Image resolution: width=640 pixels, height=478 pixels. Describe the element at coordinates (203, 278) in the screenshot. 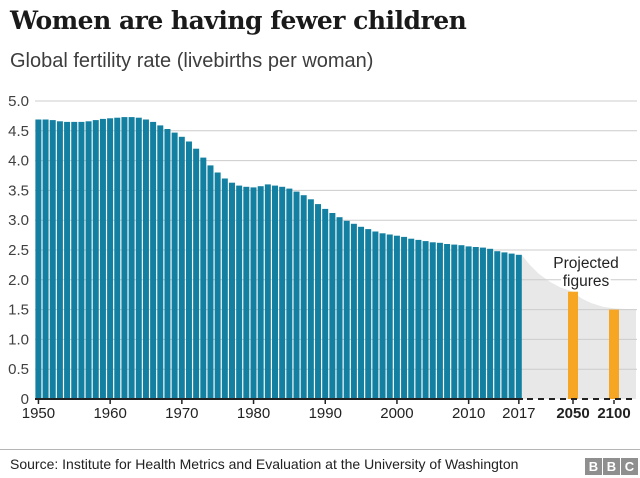

I see `bar-1973` at that location.